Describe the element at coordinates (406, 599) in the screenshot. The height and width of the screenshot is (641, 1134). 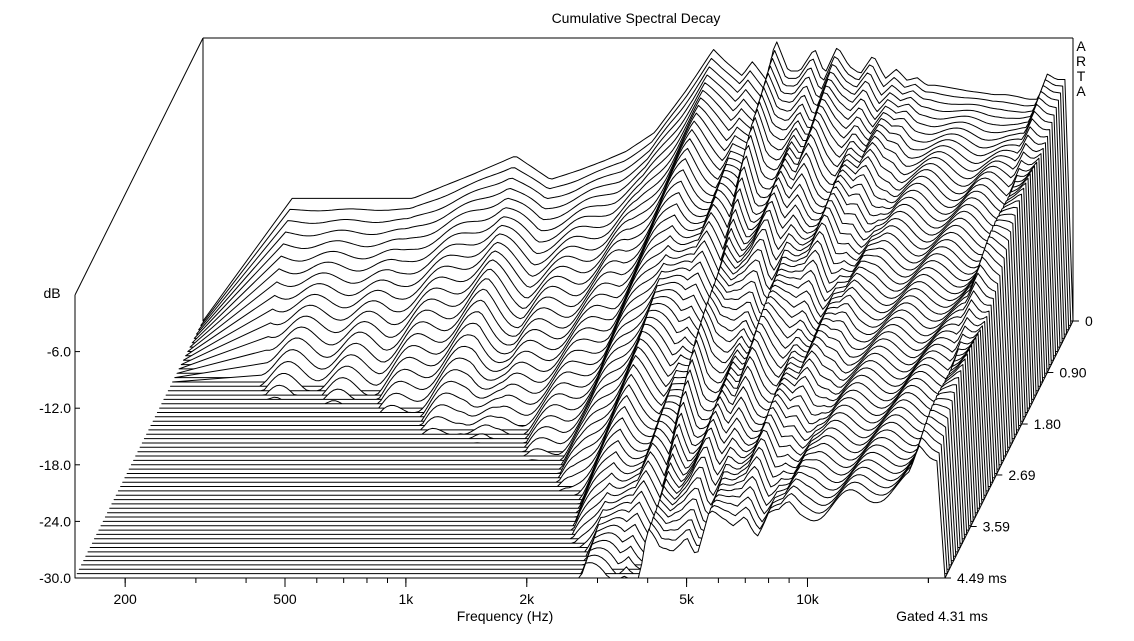
I see `x-tick-label: 1k` at that location.